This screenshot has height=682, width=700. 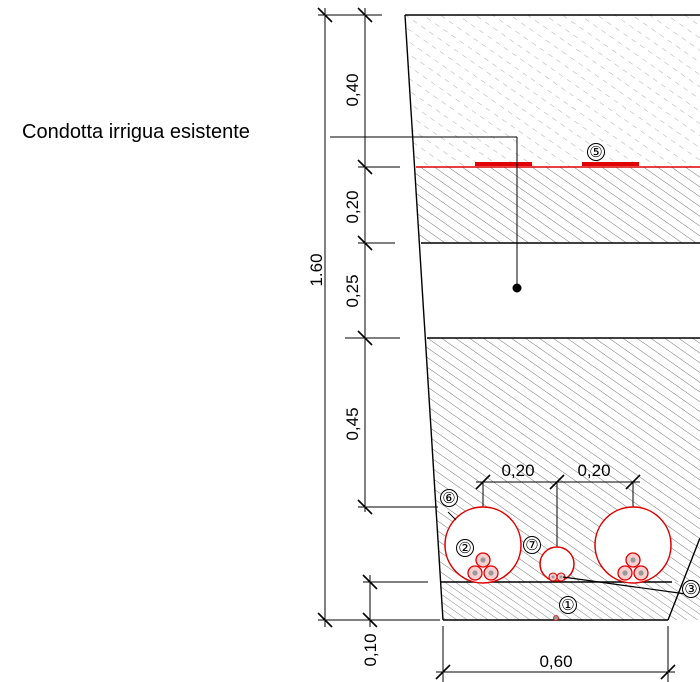 I want to click on cable-bundle-right, so click(x=633, y=566).